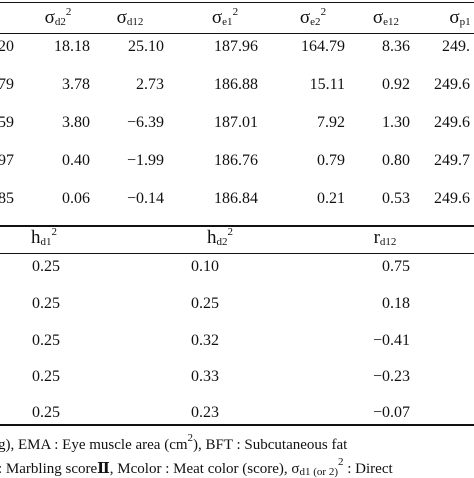 The width and height of the screenshot is (474, 478). What do you see at coordinates (375, 341) in the screenshot?
I see `bottom-table-cell: −0.41` at bounding box center [375, 341].